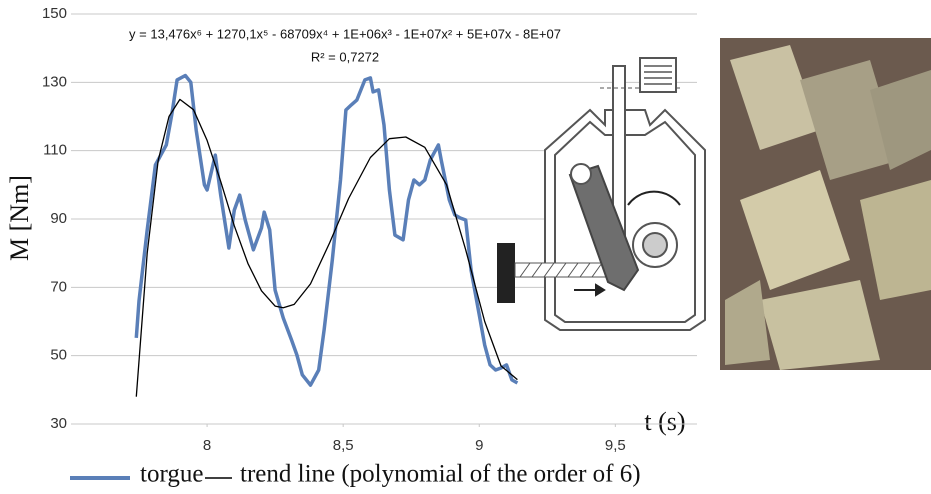 This screenshot has width=931, height=494. I want to click on y-axis-label: M [Nm], so click(19, 218).